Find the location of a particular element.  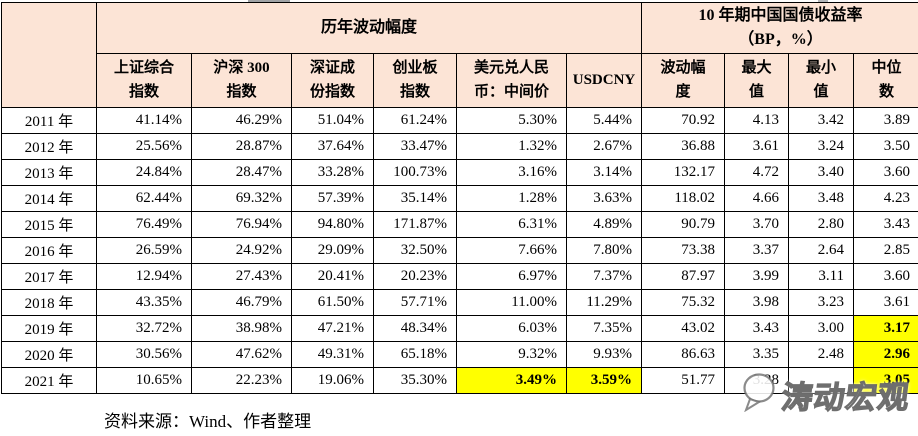

value-cell: 3.28 is located at coordinates (757, 380).